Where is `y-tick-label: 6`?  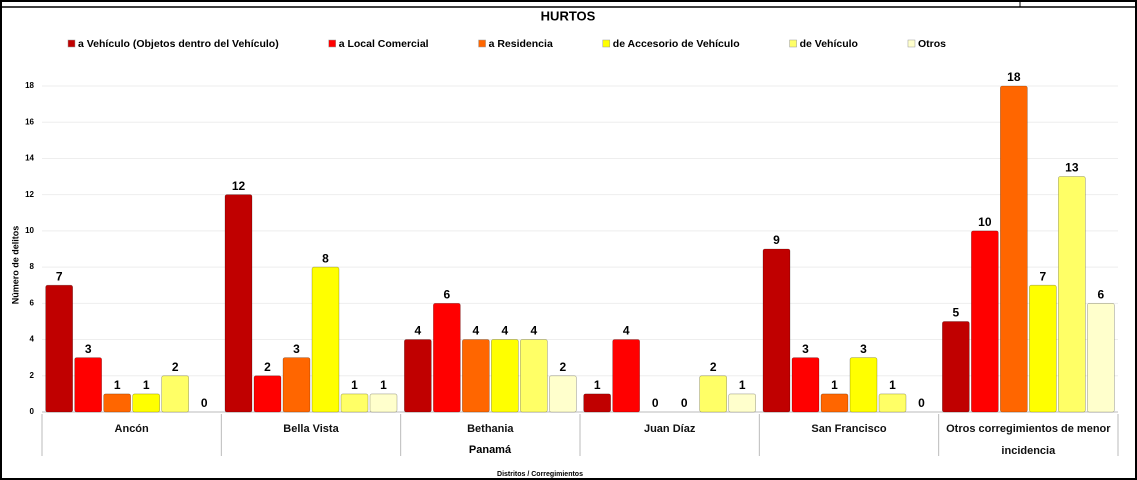 y-tick-label: 6 is located at coordinates (32, 302).